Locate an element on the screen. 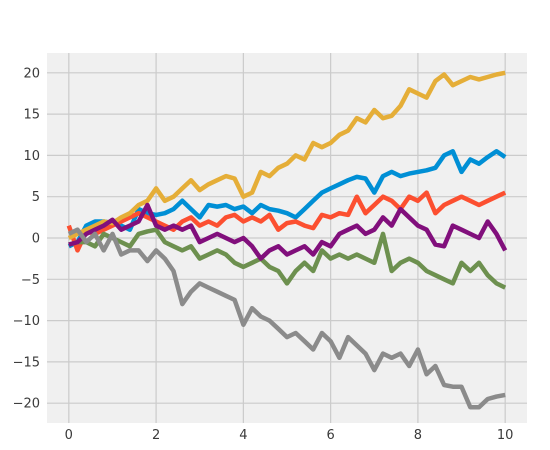 Image resolution: width=550 pixels, height=450 pixels. x-tick-label: 4 is located at coordinates (243, 435).